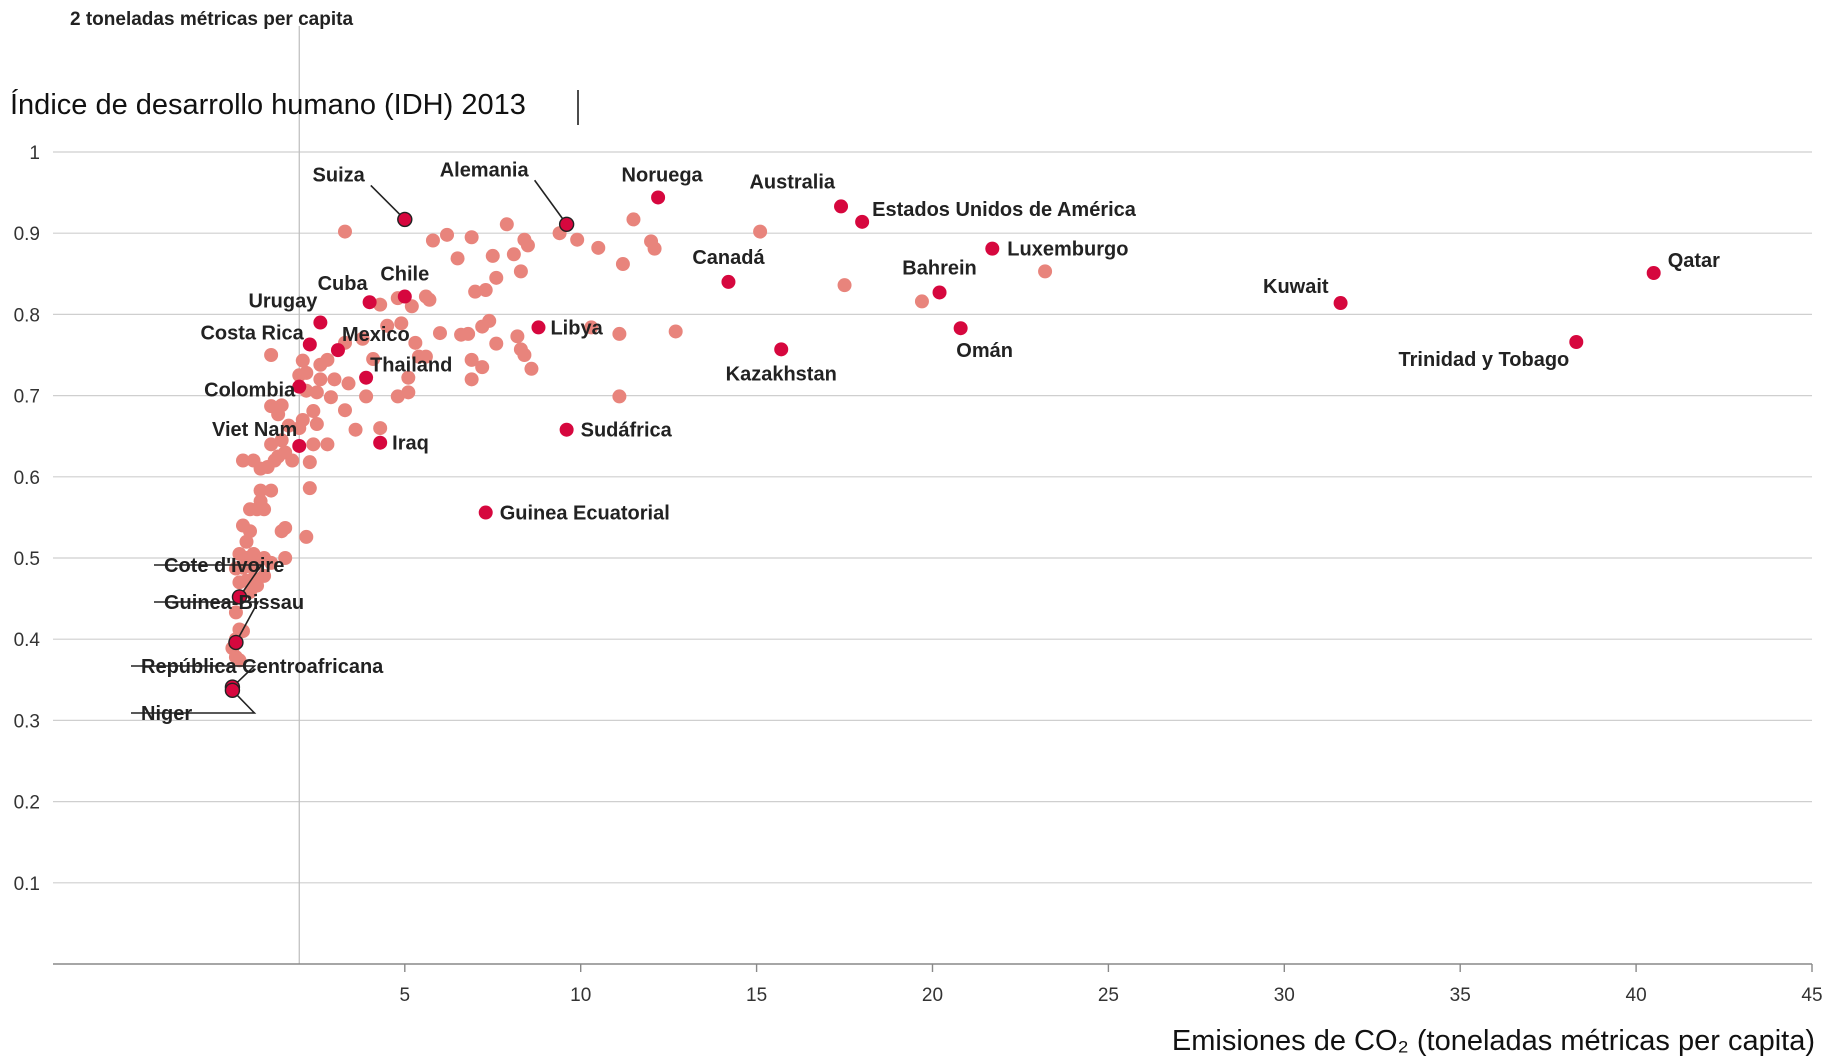 The image size is (1825, 1056). Describe the element at coordinates (932, 995) in the screenshot. I see `x-tick-label: 20` at that location.